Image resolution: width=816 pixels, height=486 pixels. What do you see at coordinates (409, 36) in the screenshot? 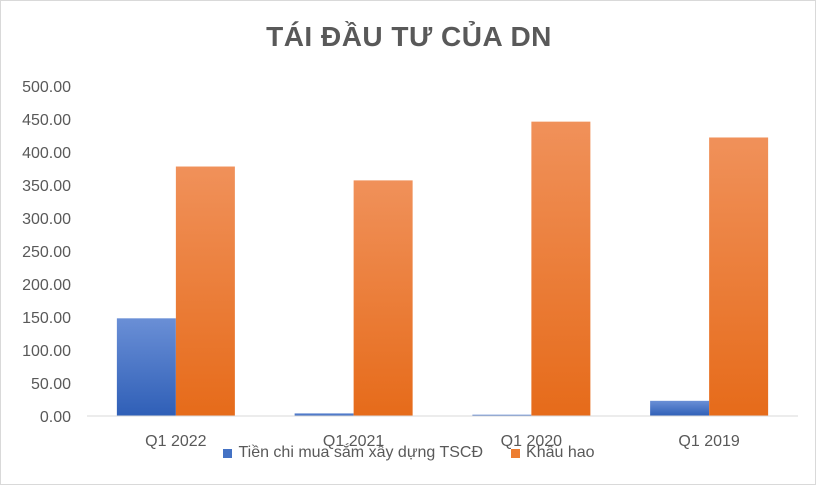
I see `chart-title: TÁI ĐẦU TƯ CỦA DN` at bounding box center [409, 36].